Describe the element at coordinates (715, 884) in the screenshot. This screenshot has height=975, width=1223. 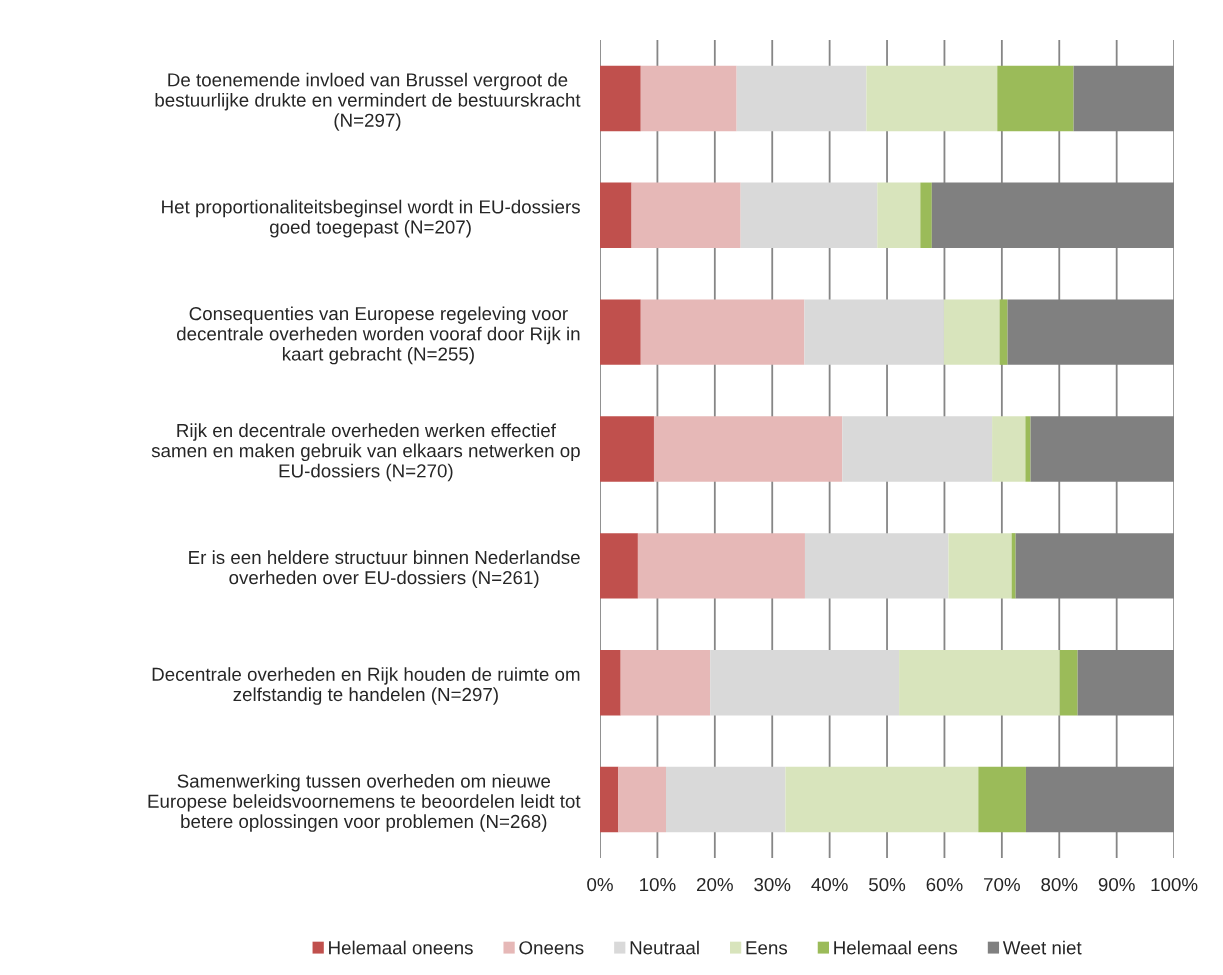
I see `x-tick-label: 20%` at that location.